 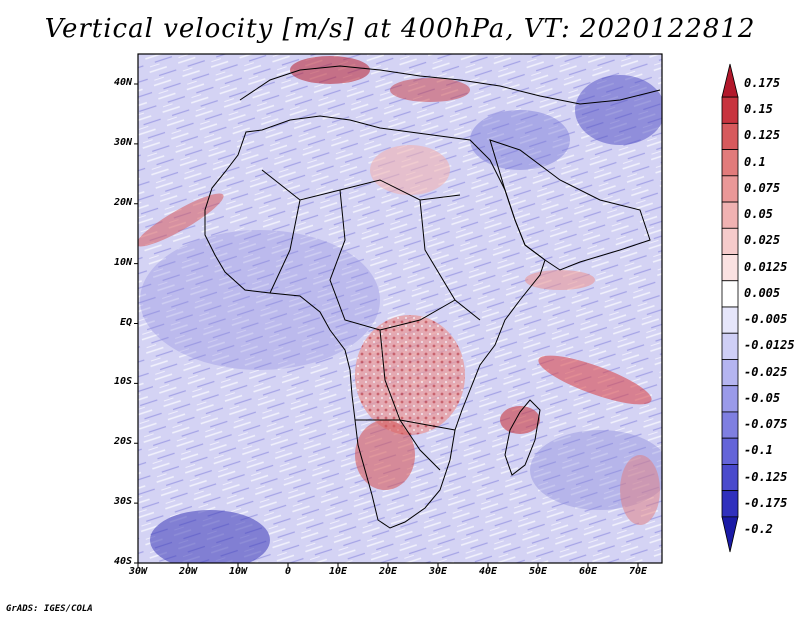 I want to click on colorbar-label: 0.15, so click(x=758, y=109).